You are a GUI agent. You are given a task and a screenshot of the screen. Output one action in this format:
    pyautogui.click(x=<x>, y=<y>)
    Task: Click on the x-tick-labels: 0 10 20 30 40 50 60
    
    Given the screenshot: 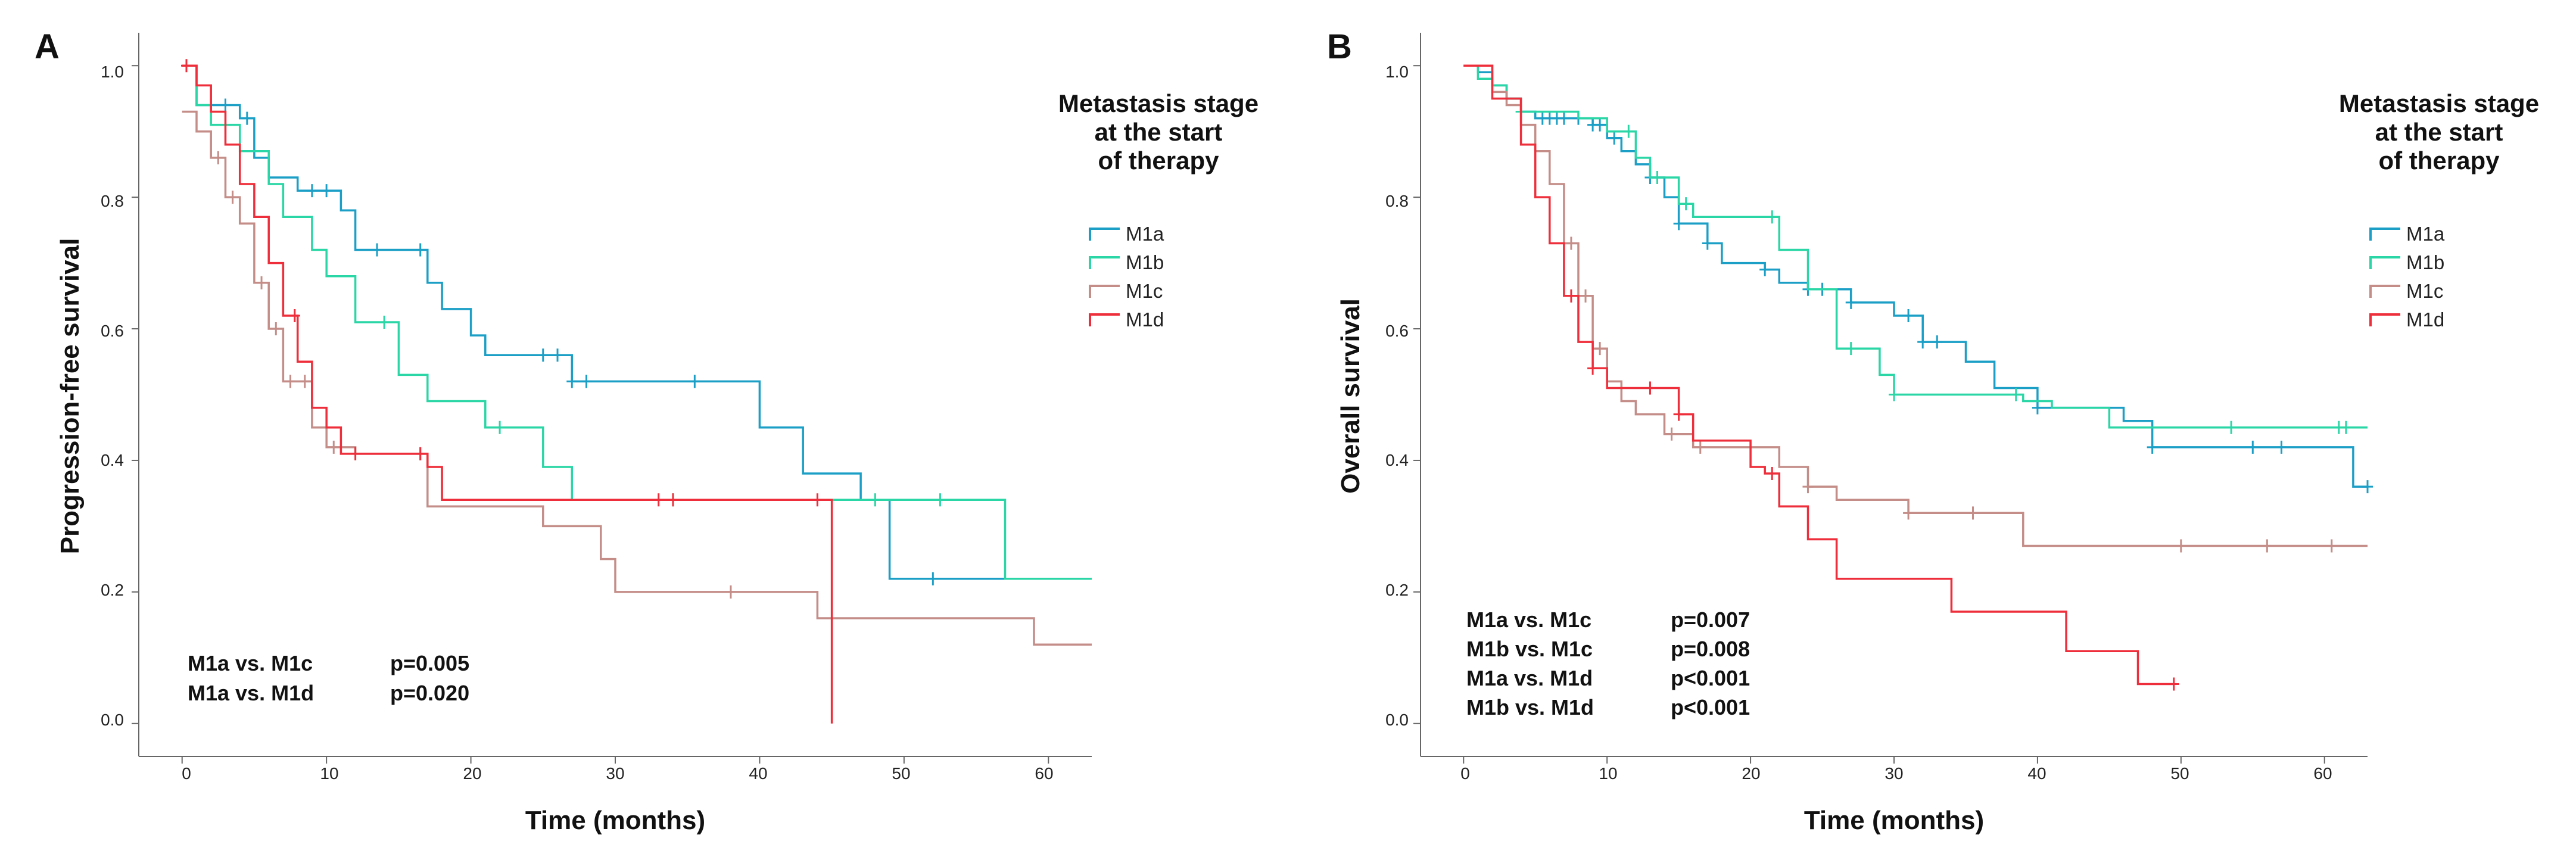 What is the action you would take?
    pyautogui.click(x=1896, y=773)
    